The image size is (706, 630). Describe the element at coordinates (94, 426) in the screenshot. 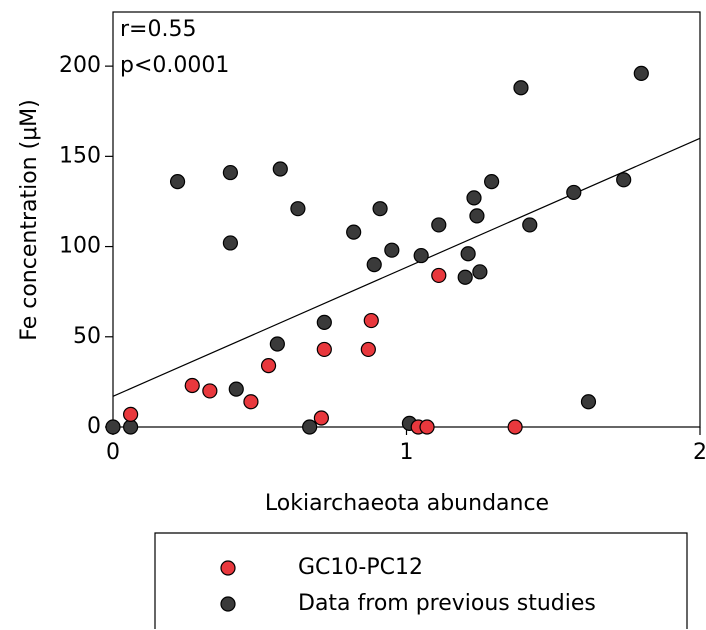

I see `y-tick-label: 0` at that location.